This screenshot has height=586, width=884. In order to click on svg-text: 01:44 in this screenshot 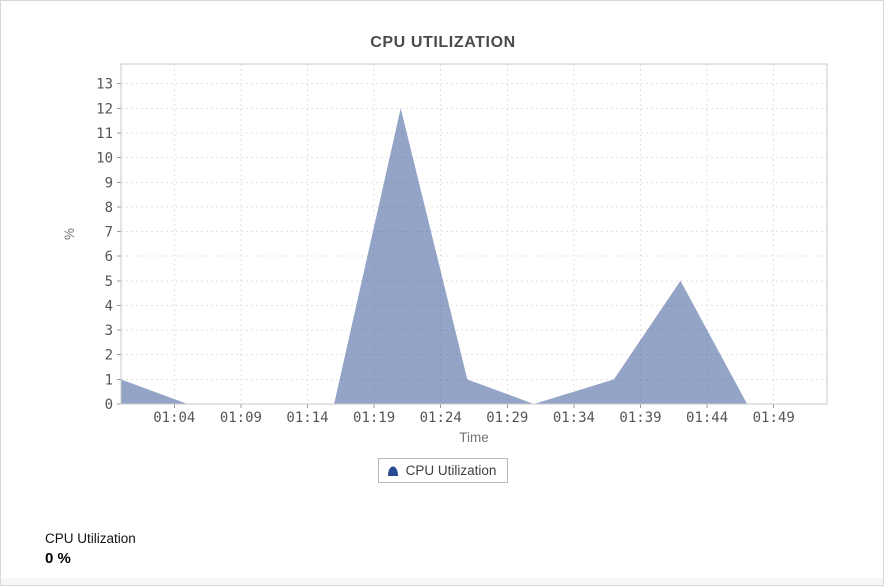, I will do `click(707, 418)`.